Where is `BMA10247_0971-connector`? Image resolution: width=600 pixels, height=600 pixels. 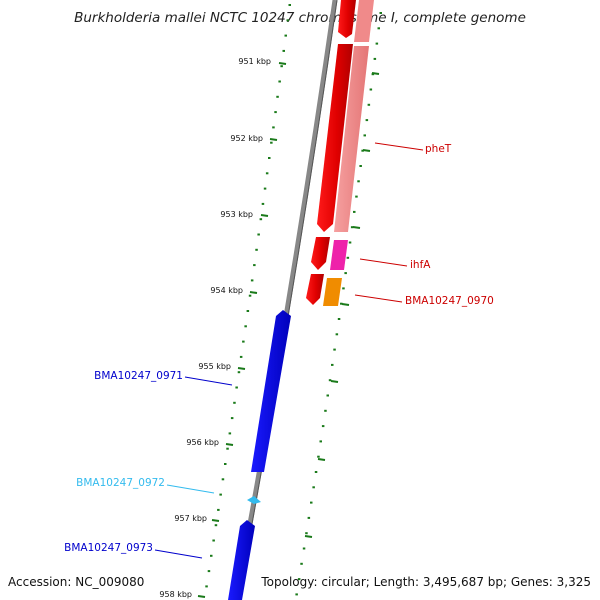
BMA10247_0971-connector is located at coordinates (208, 381).